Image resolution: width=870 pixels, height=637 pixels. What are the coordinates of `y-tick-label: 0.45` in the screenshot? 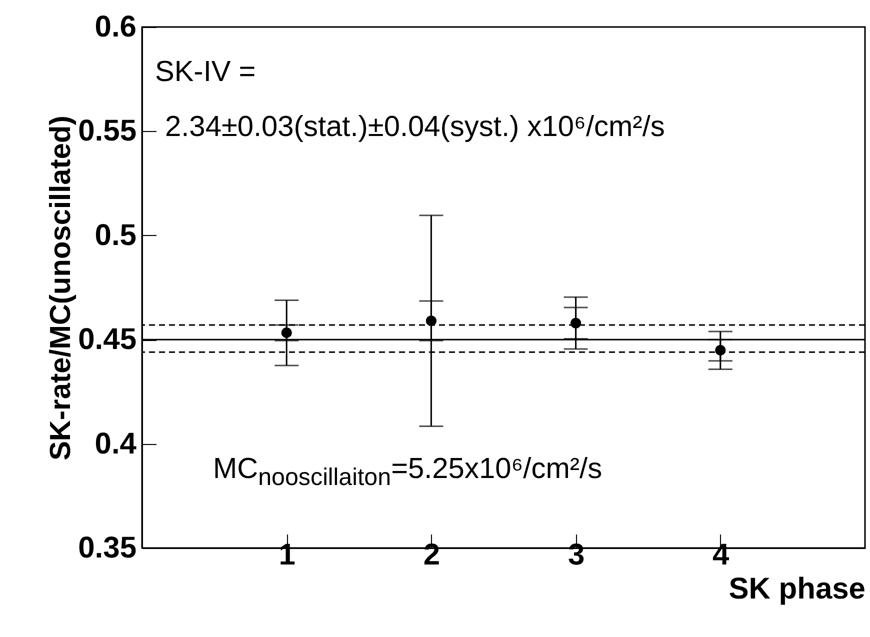 It's located at (107, 339).